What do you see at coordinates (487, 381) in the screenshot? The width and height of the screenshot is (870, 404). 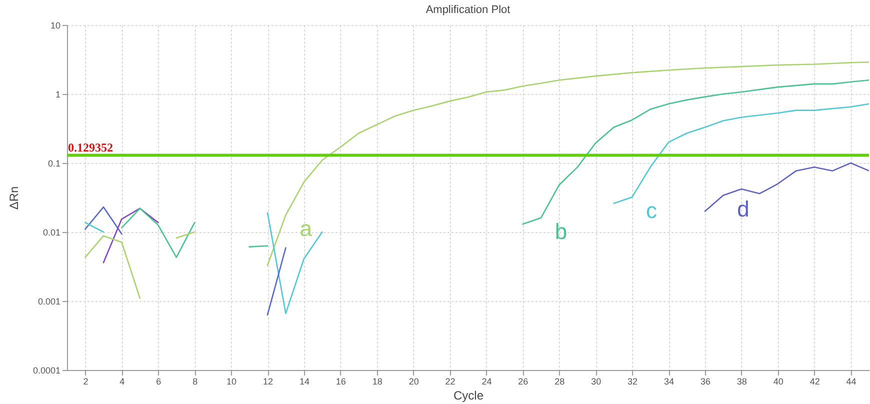 I see `x-tick-label: 24` at bounding box center [487, 381].